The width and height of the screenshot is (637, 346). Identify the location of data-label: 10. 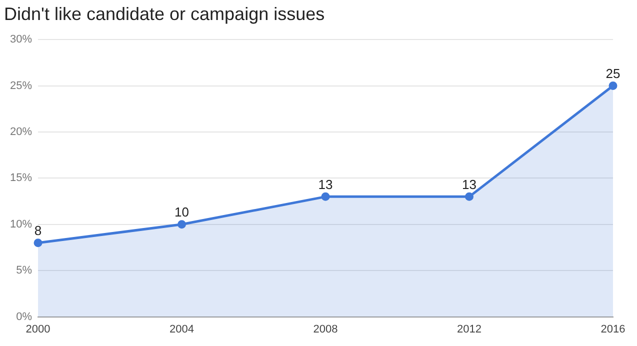
(181, 212).